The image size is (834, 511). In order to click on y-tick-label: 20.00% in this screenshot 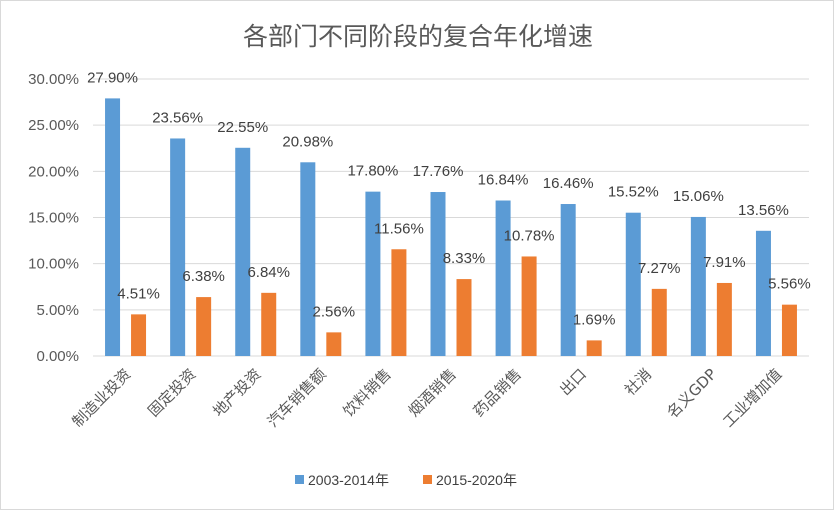, I will do `click(53, 171)`.